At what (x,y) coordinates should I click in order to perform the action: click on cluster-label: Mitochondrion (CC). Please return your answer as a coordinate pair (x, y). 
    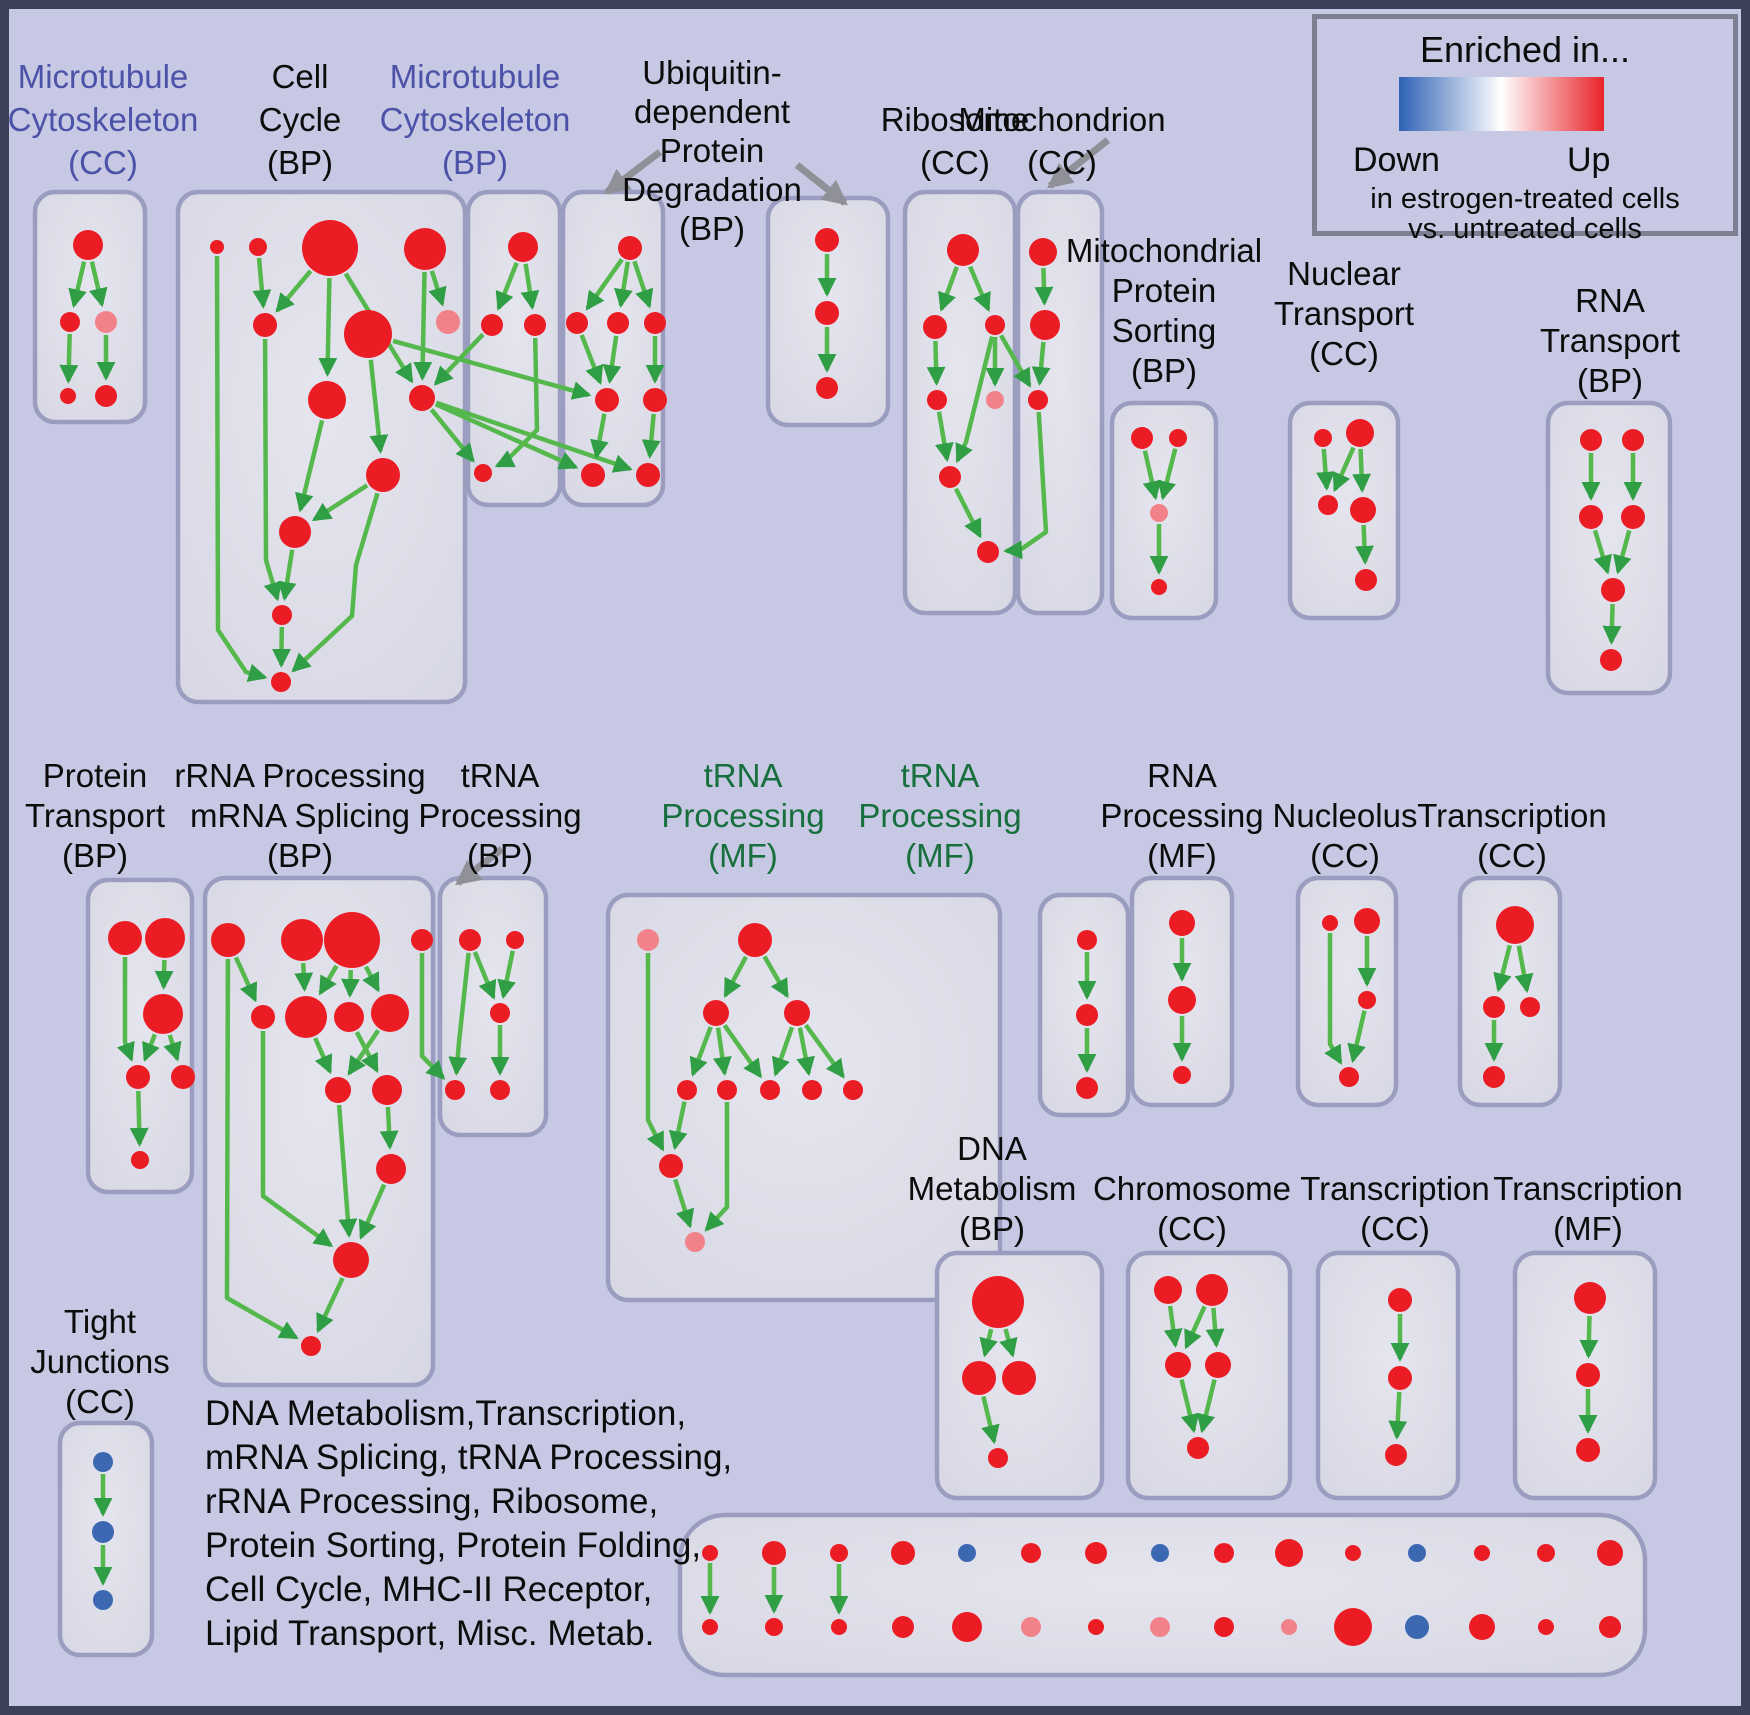
    Looking at the image, I should click on (1061, 141).